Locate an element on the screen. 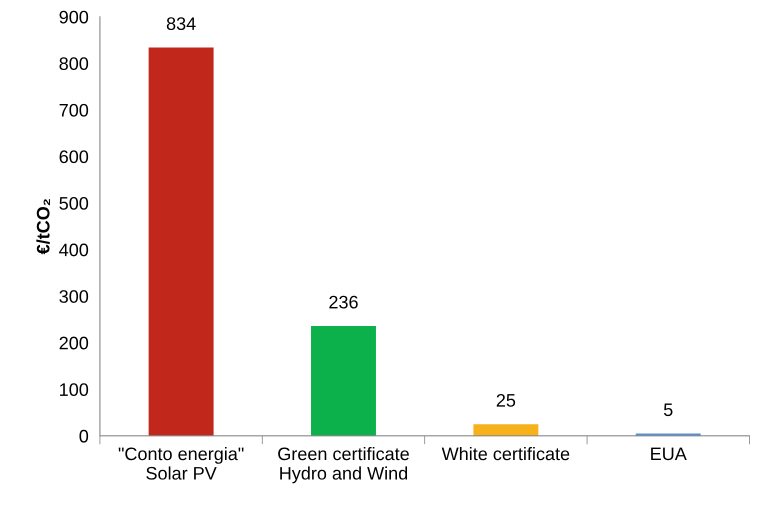  y-tick-label: 400 is located at coordinates (73, 250).